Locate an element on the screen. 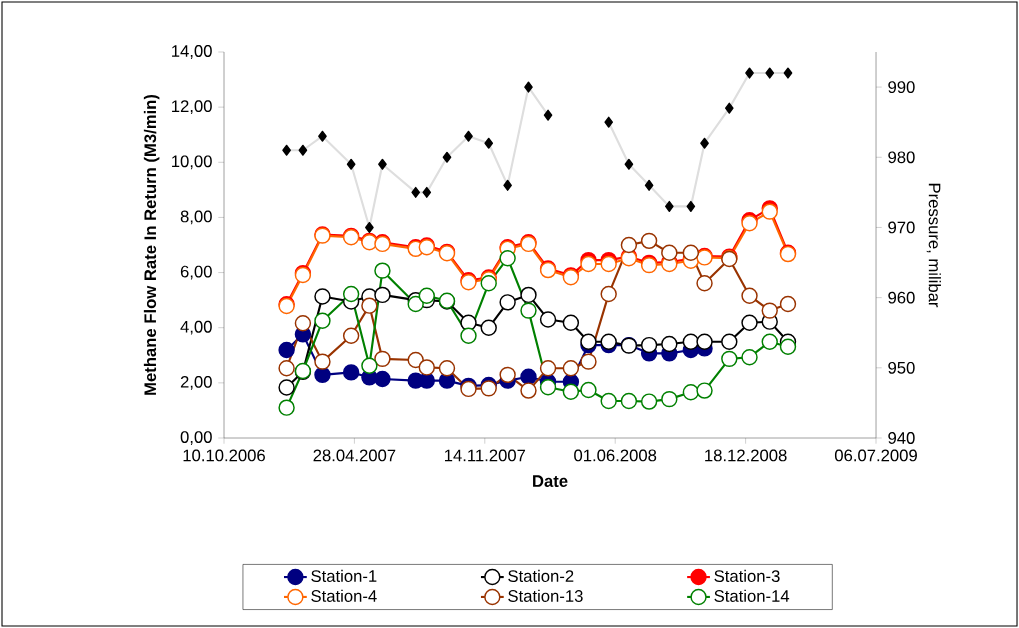 The image size is (1019, 628). y2-tick-label: 990 is located at coordinates (901, 87).